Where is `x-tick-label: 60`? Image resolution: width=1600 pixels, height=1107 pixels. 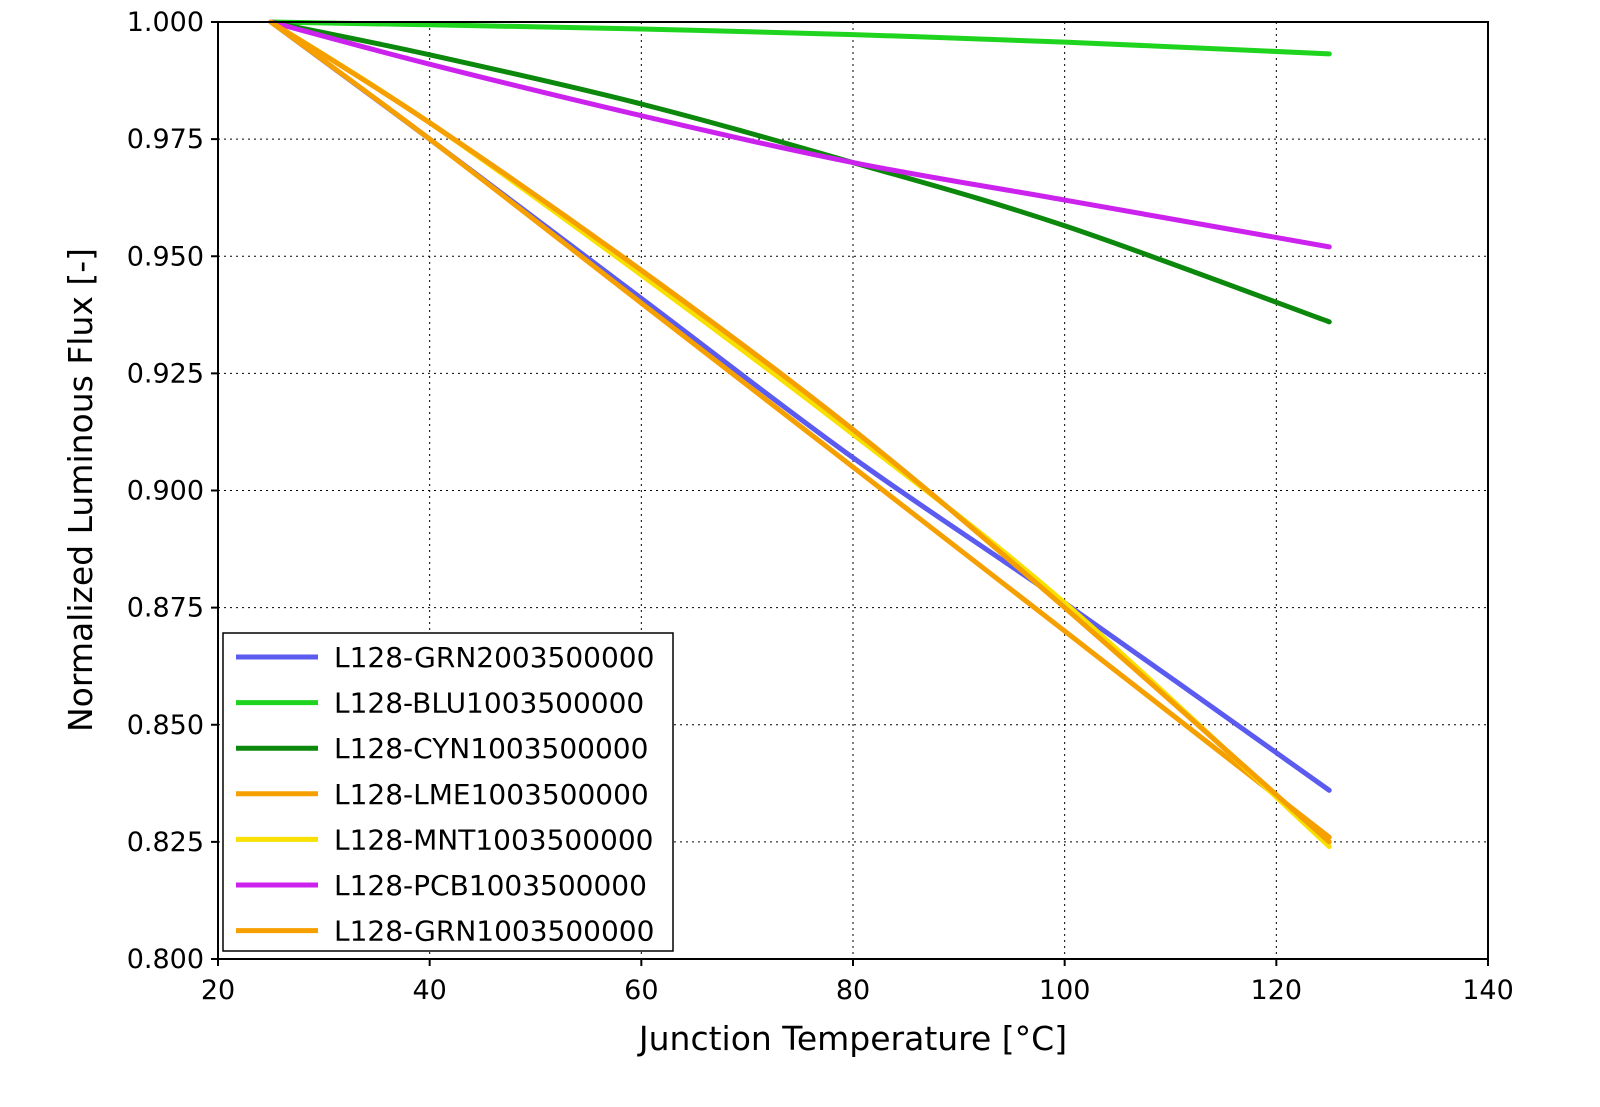 x-tick-label: 60 is located at coordinates (641, 990).